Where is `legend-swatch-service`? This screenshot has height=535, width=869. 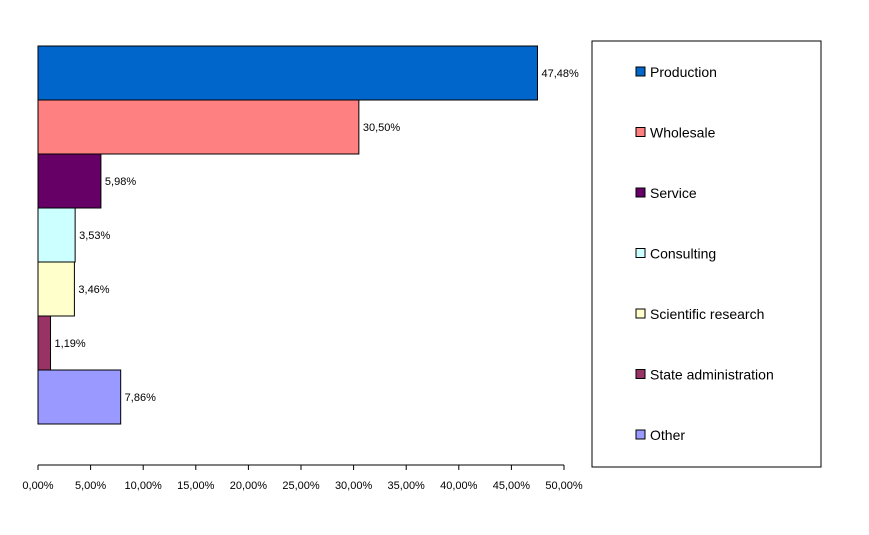
legend-swatch-service is located at coordinates (640, 192).